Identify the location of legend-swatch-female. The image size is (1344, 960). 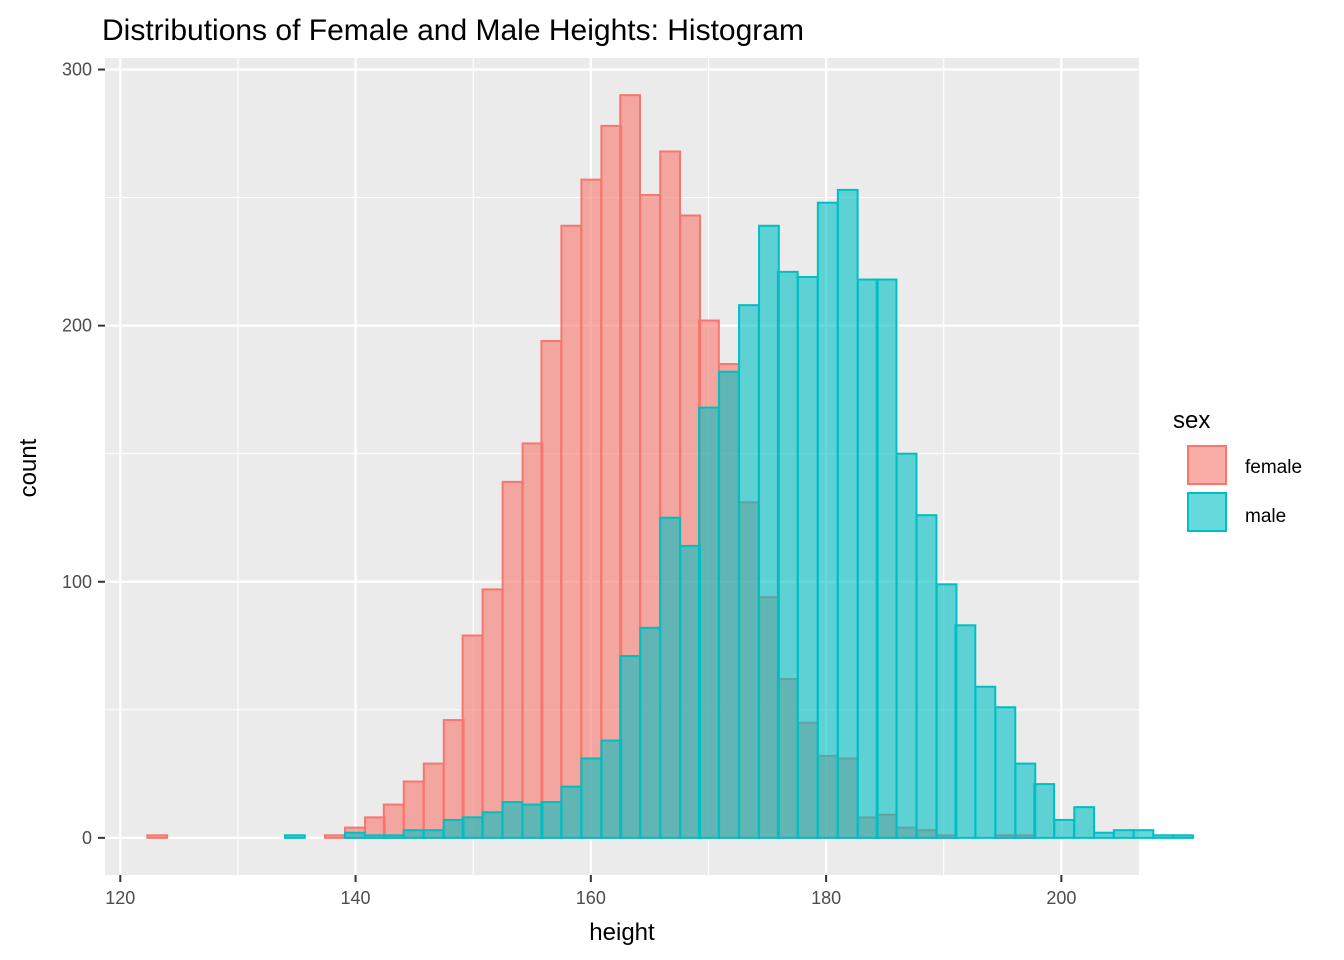
(1207, 465).